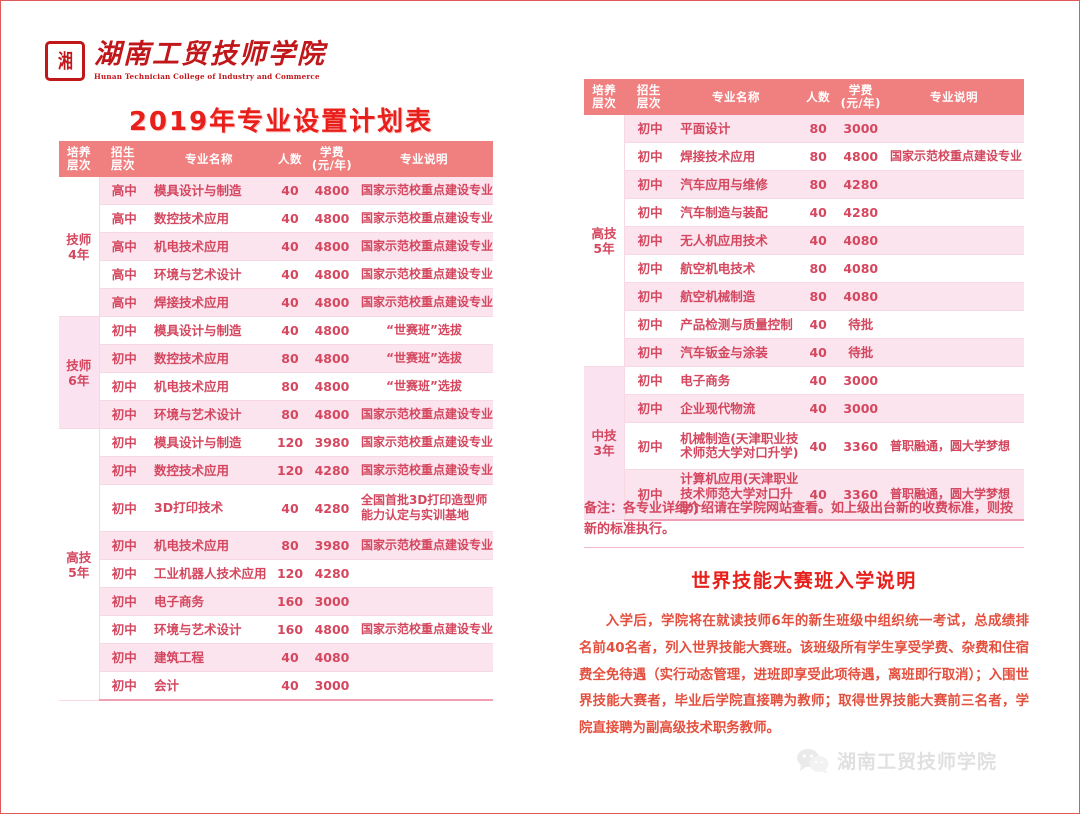 This screenshot has width=1080, height=814. What do you see at coordinates (123, 159) in the screenshot?
I see `col-header-entry: 招生 层次` at bounding box center [123, 159].